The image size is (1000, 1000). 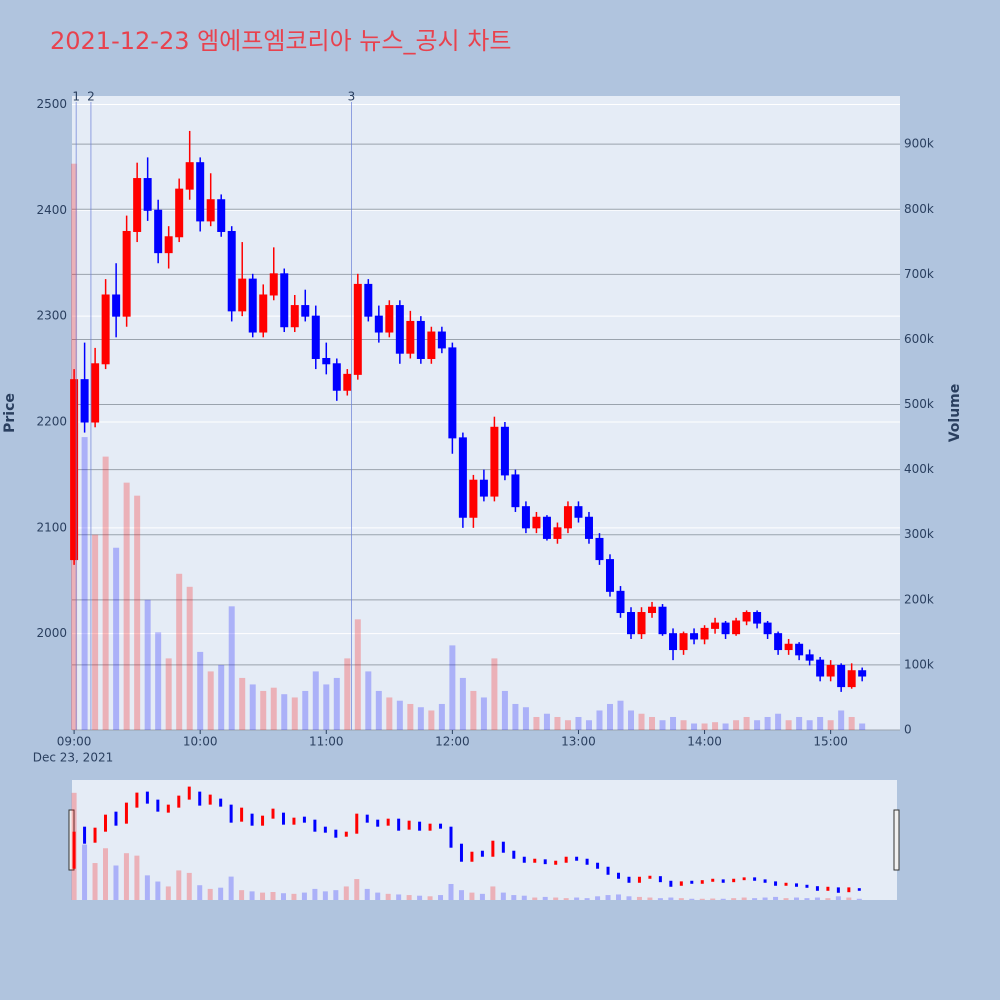 I want to click on slider-handle, so click(x=896, y=840).